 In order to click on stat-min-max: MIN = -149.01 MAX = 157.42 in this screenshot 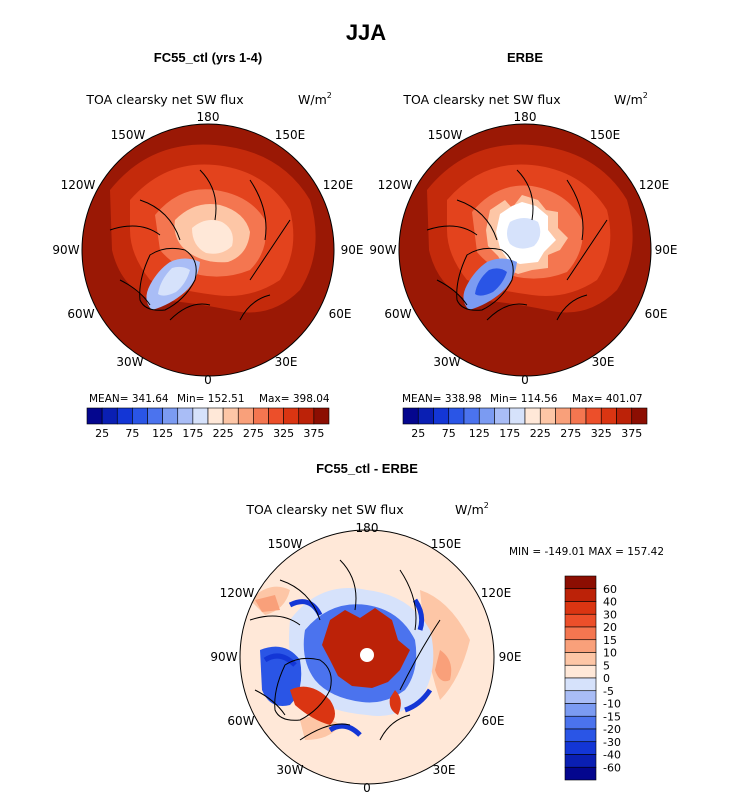, I will do `click(586, 552)`.